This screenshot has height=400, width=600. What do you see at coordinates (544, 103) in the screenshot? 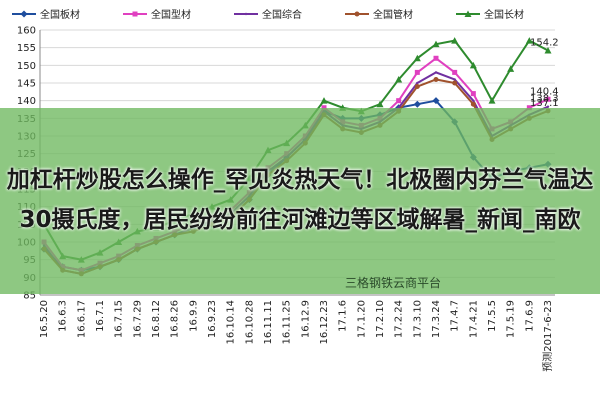
I see `data-label: 137.1` at bounding box center [544, 103].